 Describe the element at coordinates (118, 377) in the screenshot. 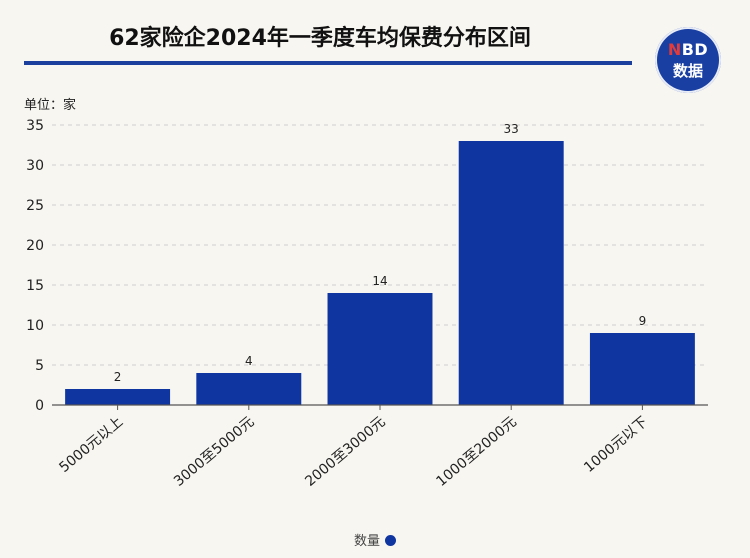

I see `bar-value-label: 2` at that location.